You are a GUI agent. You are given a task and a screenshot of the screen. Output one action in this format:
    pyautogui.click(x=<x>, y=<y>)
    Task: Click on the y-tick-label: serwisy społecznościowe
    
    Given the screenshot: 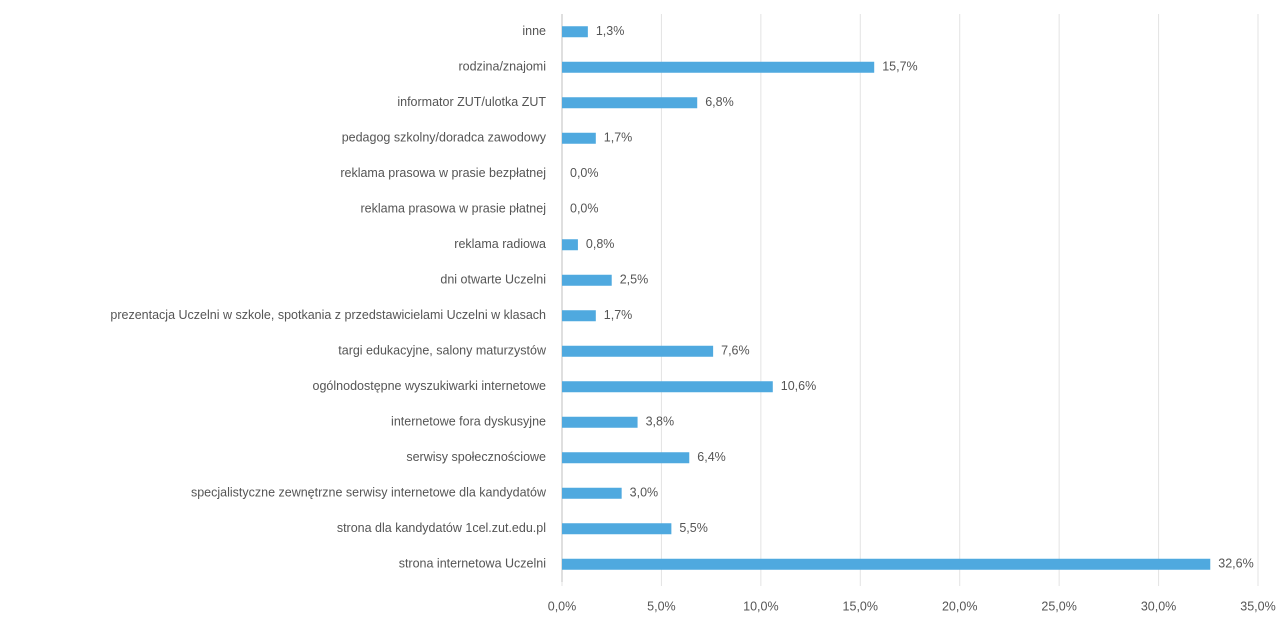 What is the action you would take?
    pyautogui.click(x=476, y=457)
    